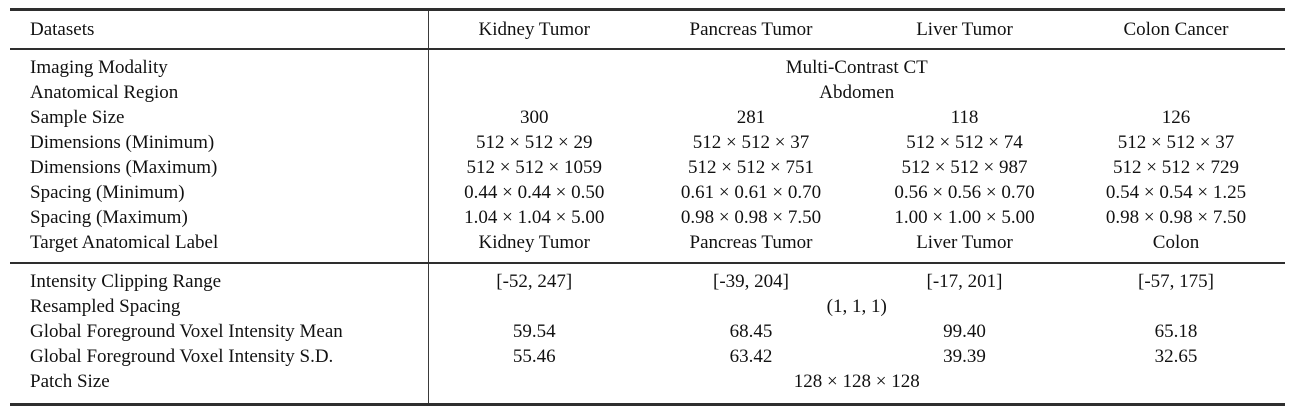  What do you see at coordinates (856, 306) in the screenshot?
I see `spanning-value: (1, 1, 1)` at bounding box center [856, 306].